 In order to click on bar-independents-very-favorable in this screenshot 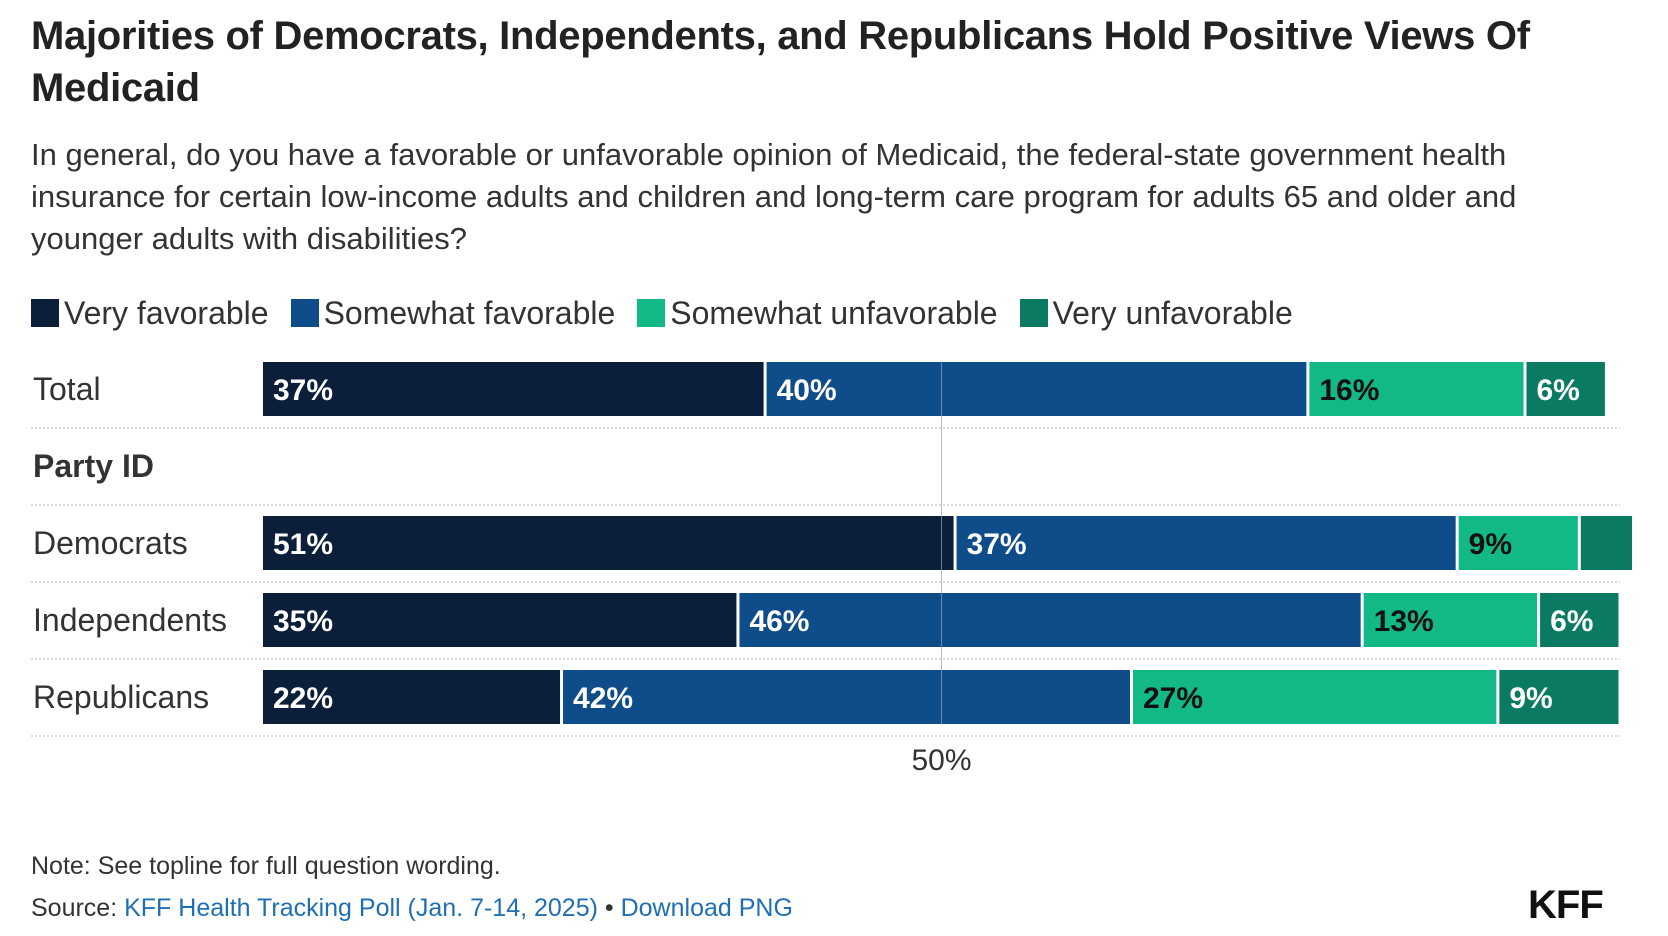, I will do `click(500, 620)`.